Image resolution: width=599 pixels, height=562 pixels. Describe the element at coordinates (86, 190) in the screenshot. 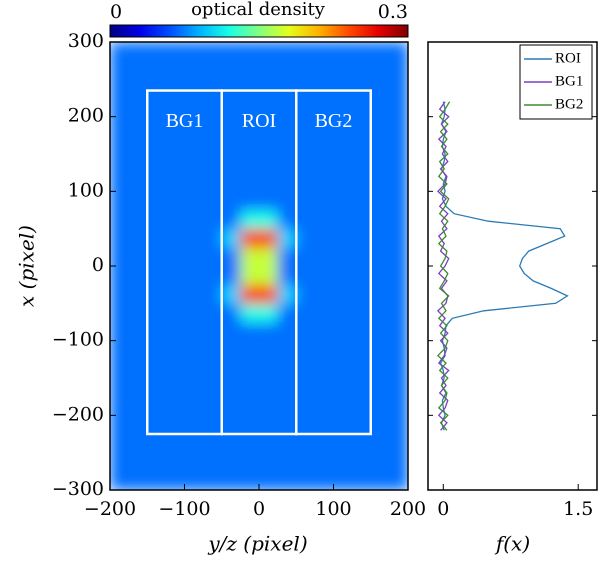

I see `y-tick-label: 100` at that location.